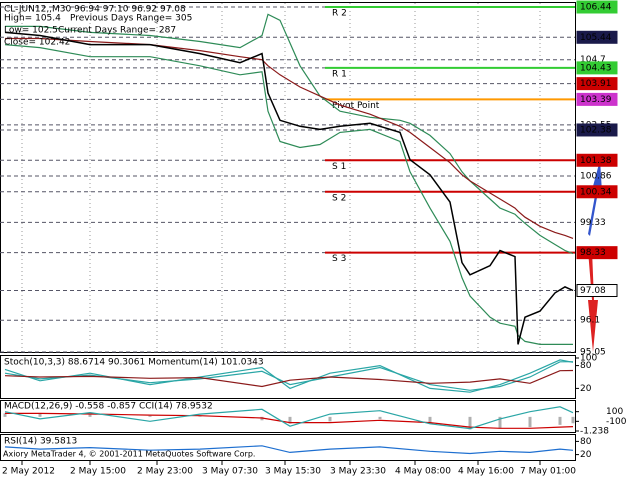 The height and width of the screenshot is (480, 640). Describe the element at coordinates (98, 472) in the screenshot. I see `x-tick-label: 2 May 15:00` at that location.